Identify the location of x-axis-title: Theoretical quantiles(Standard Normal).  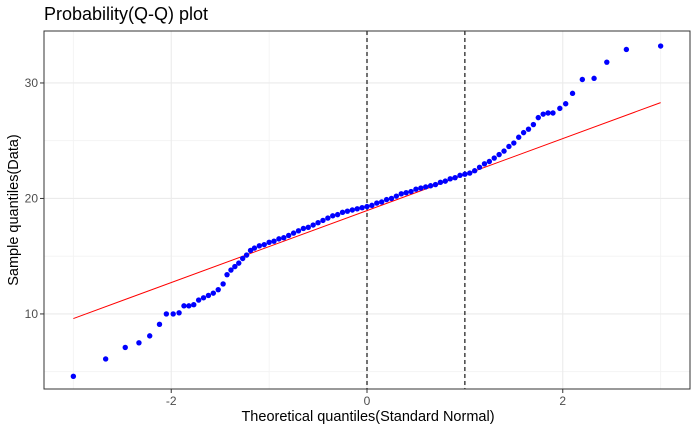
(367, 417).